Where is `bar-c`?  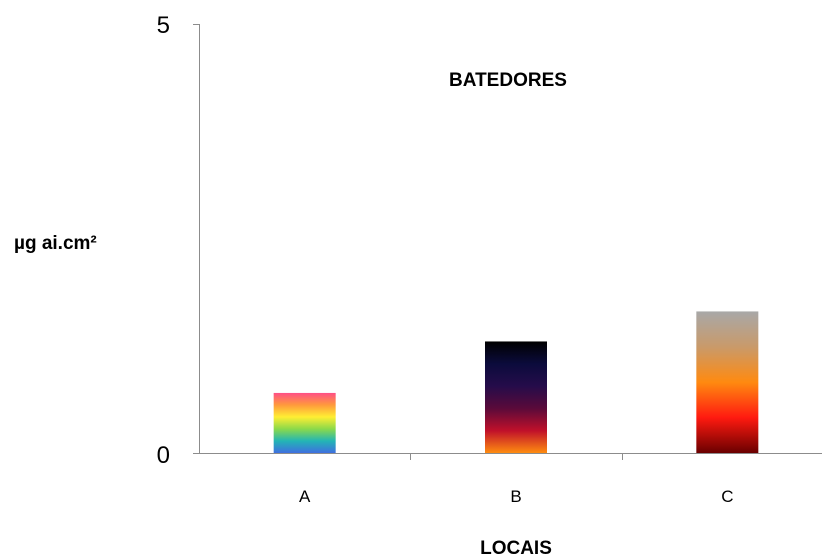
bar-c is located at coordinates (727, 382).